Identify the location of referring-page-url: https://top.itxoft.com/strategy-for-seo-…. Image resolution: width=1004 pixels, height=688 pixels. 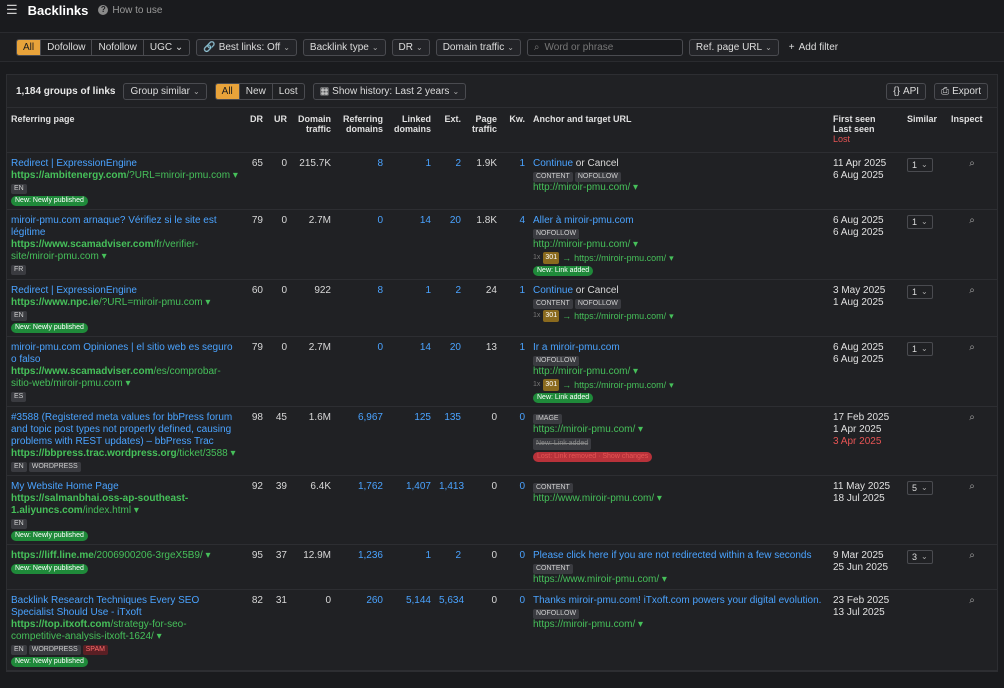
(99, 630).